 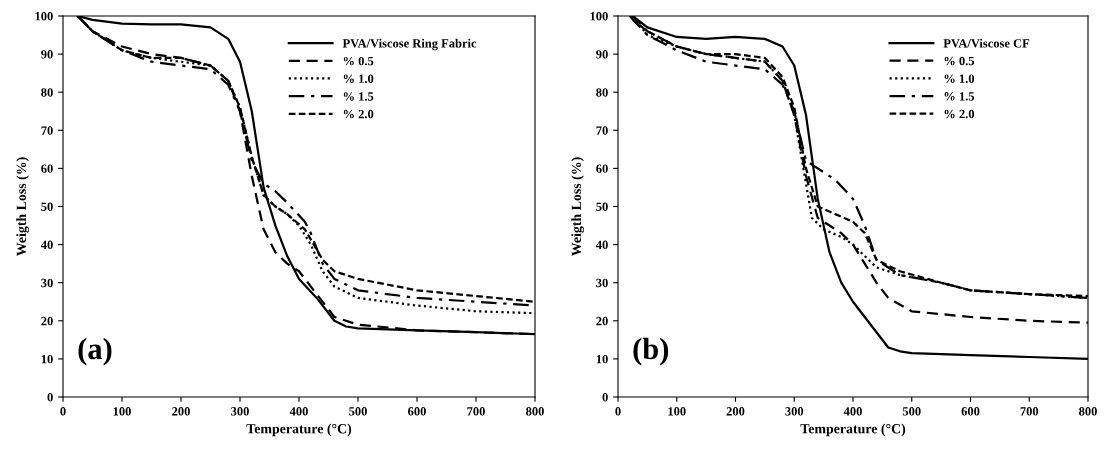 I want to click on legend-label: PVA/Viscose Ring Fabric, so click(x=409, y=44).